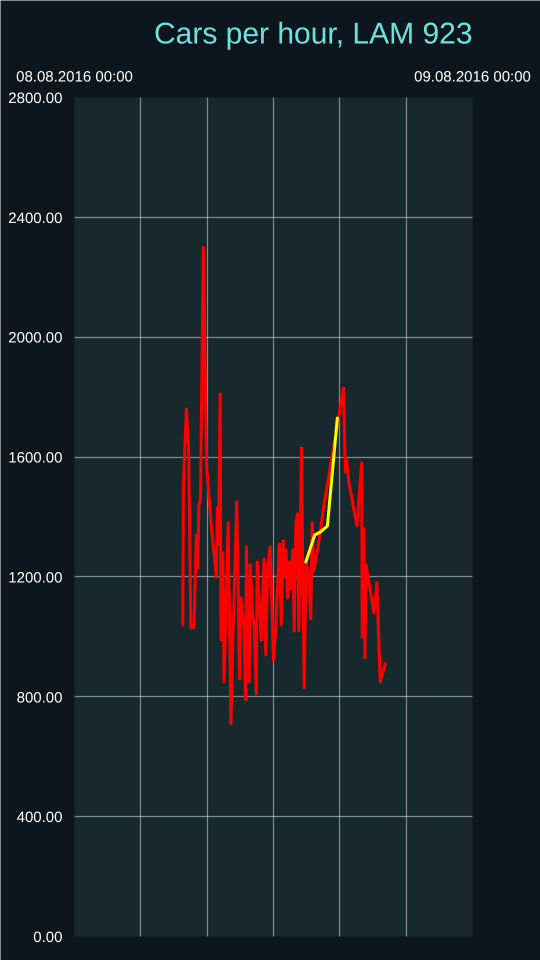  I want to click on y-tick-label: 400.00, so click(39, 817).